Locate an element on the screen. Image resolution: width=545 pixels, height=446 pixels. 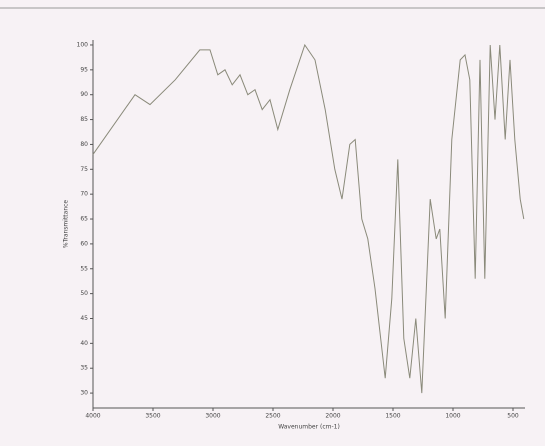
y-tick-label: 75 is located at coordinates (84, 169).